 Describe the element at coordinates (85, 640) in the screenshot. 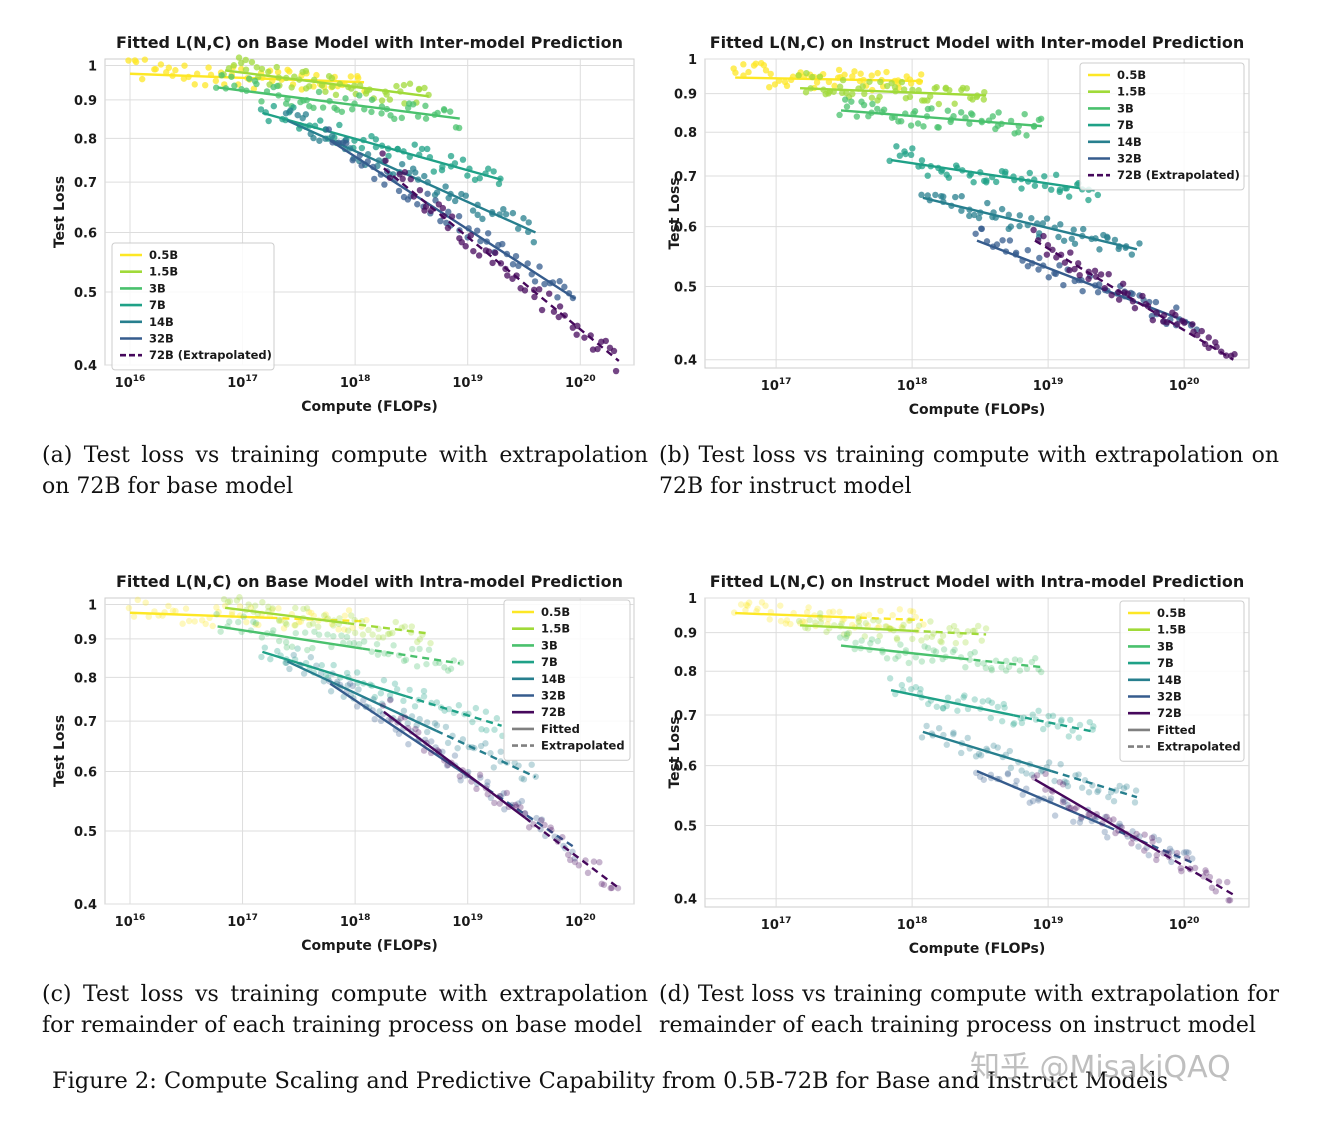

I see `y-tick-label: 0.9` at that location.